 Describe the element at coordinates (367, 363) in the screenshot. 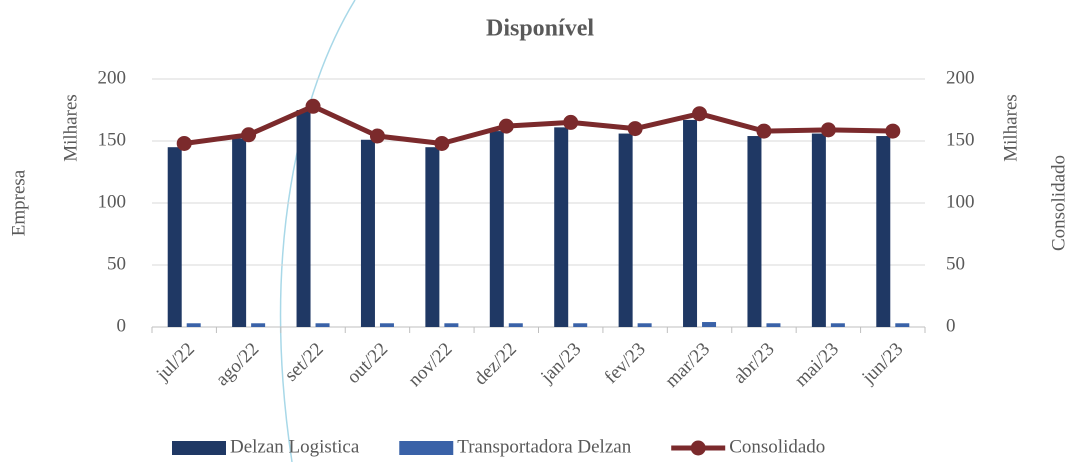

I see `x-tick-label: out/22` at that location.